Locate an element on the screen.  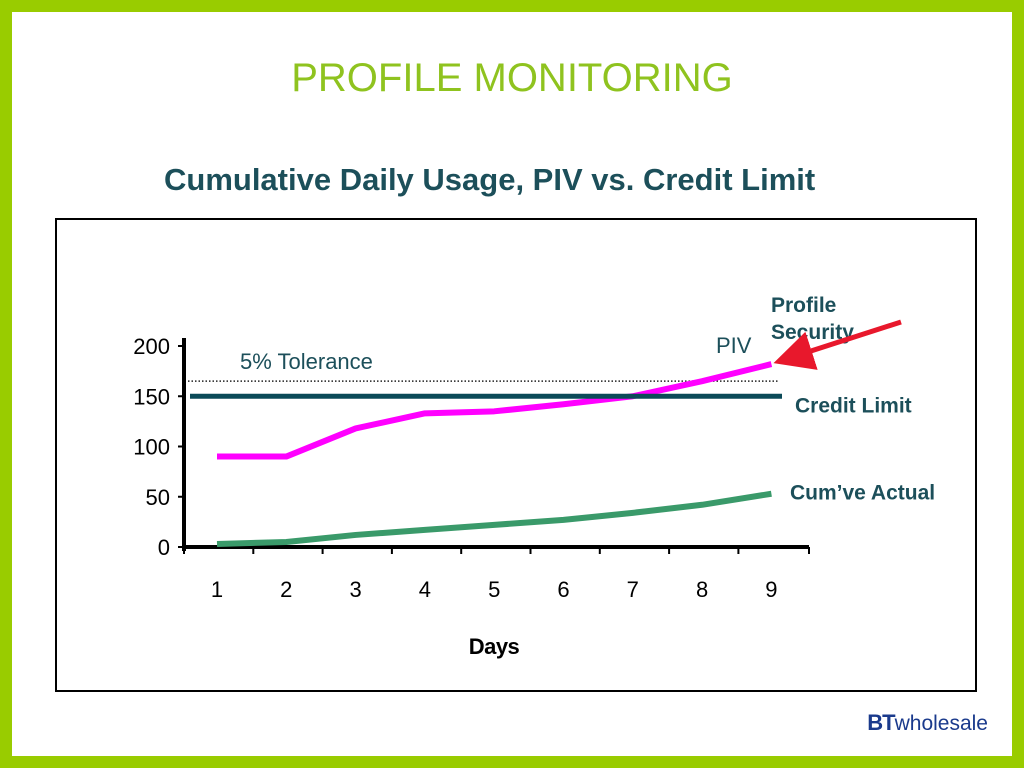
x-tick-label: 9 is located at coordinates (771, 589).